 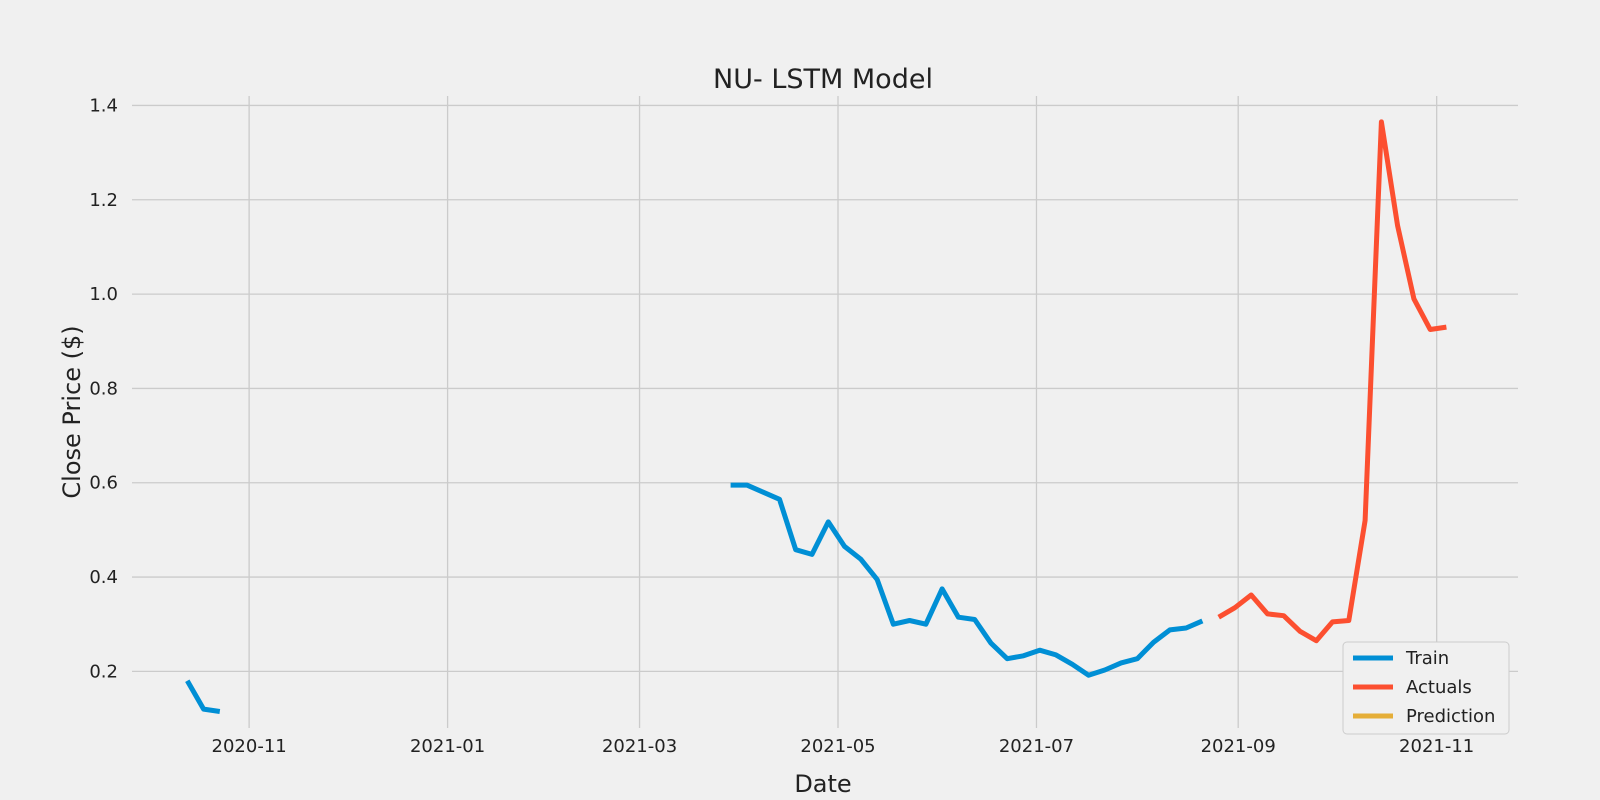 I want to click on legend: Train Actuals Prediction, so click(x=1426, y=688).